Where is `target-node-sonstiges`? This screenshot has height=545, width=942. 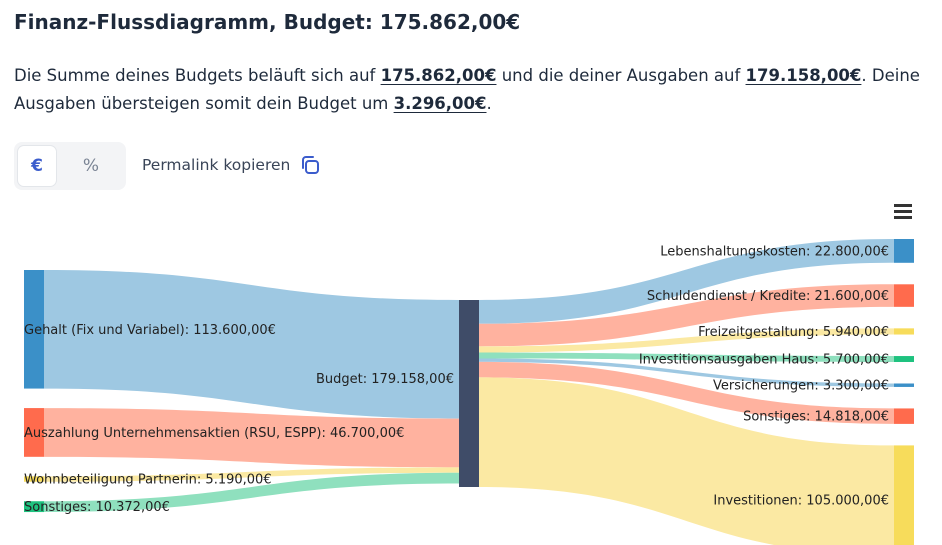
target-node-sonstiges is located at coordinates (904, 416).